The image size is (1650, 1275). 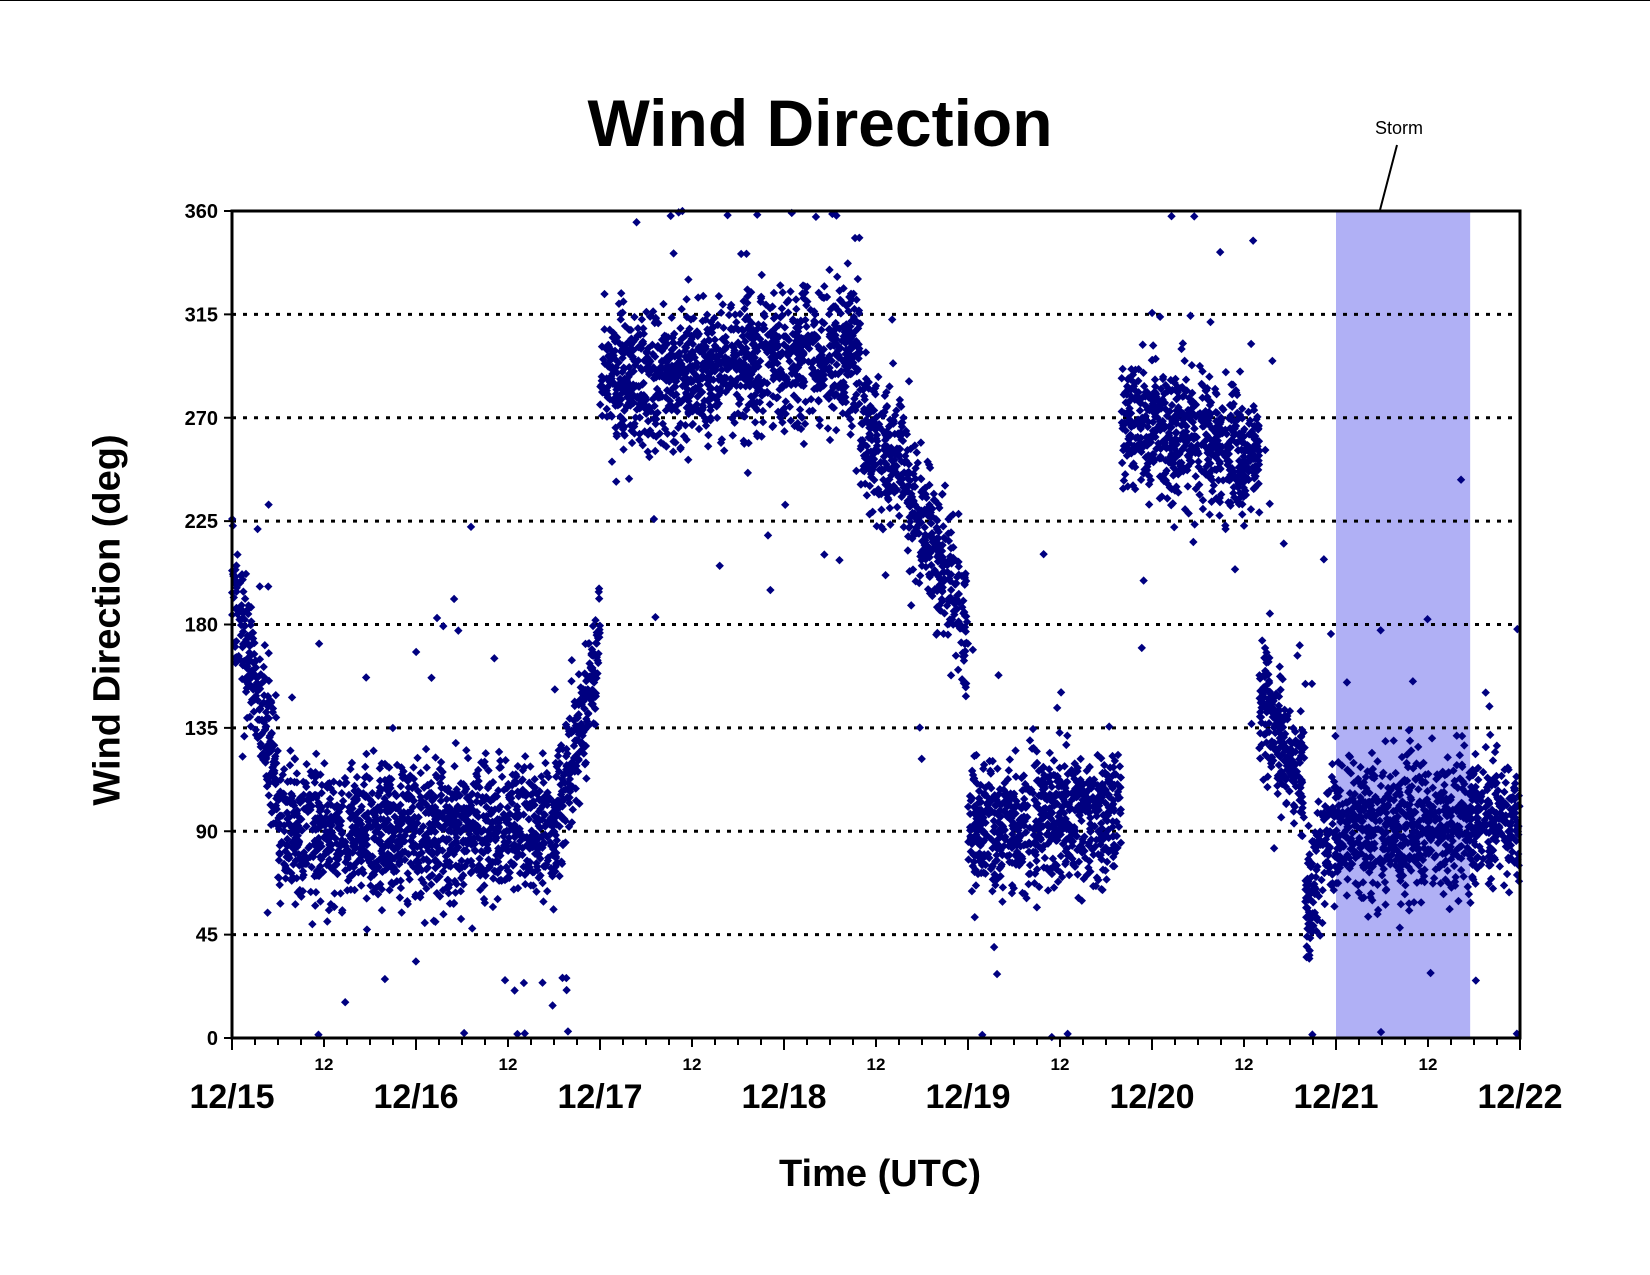 What do you see at coordinates (825, 0) in the screenshot?
I see `top-border-line` at bounding box center [825, 0].